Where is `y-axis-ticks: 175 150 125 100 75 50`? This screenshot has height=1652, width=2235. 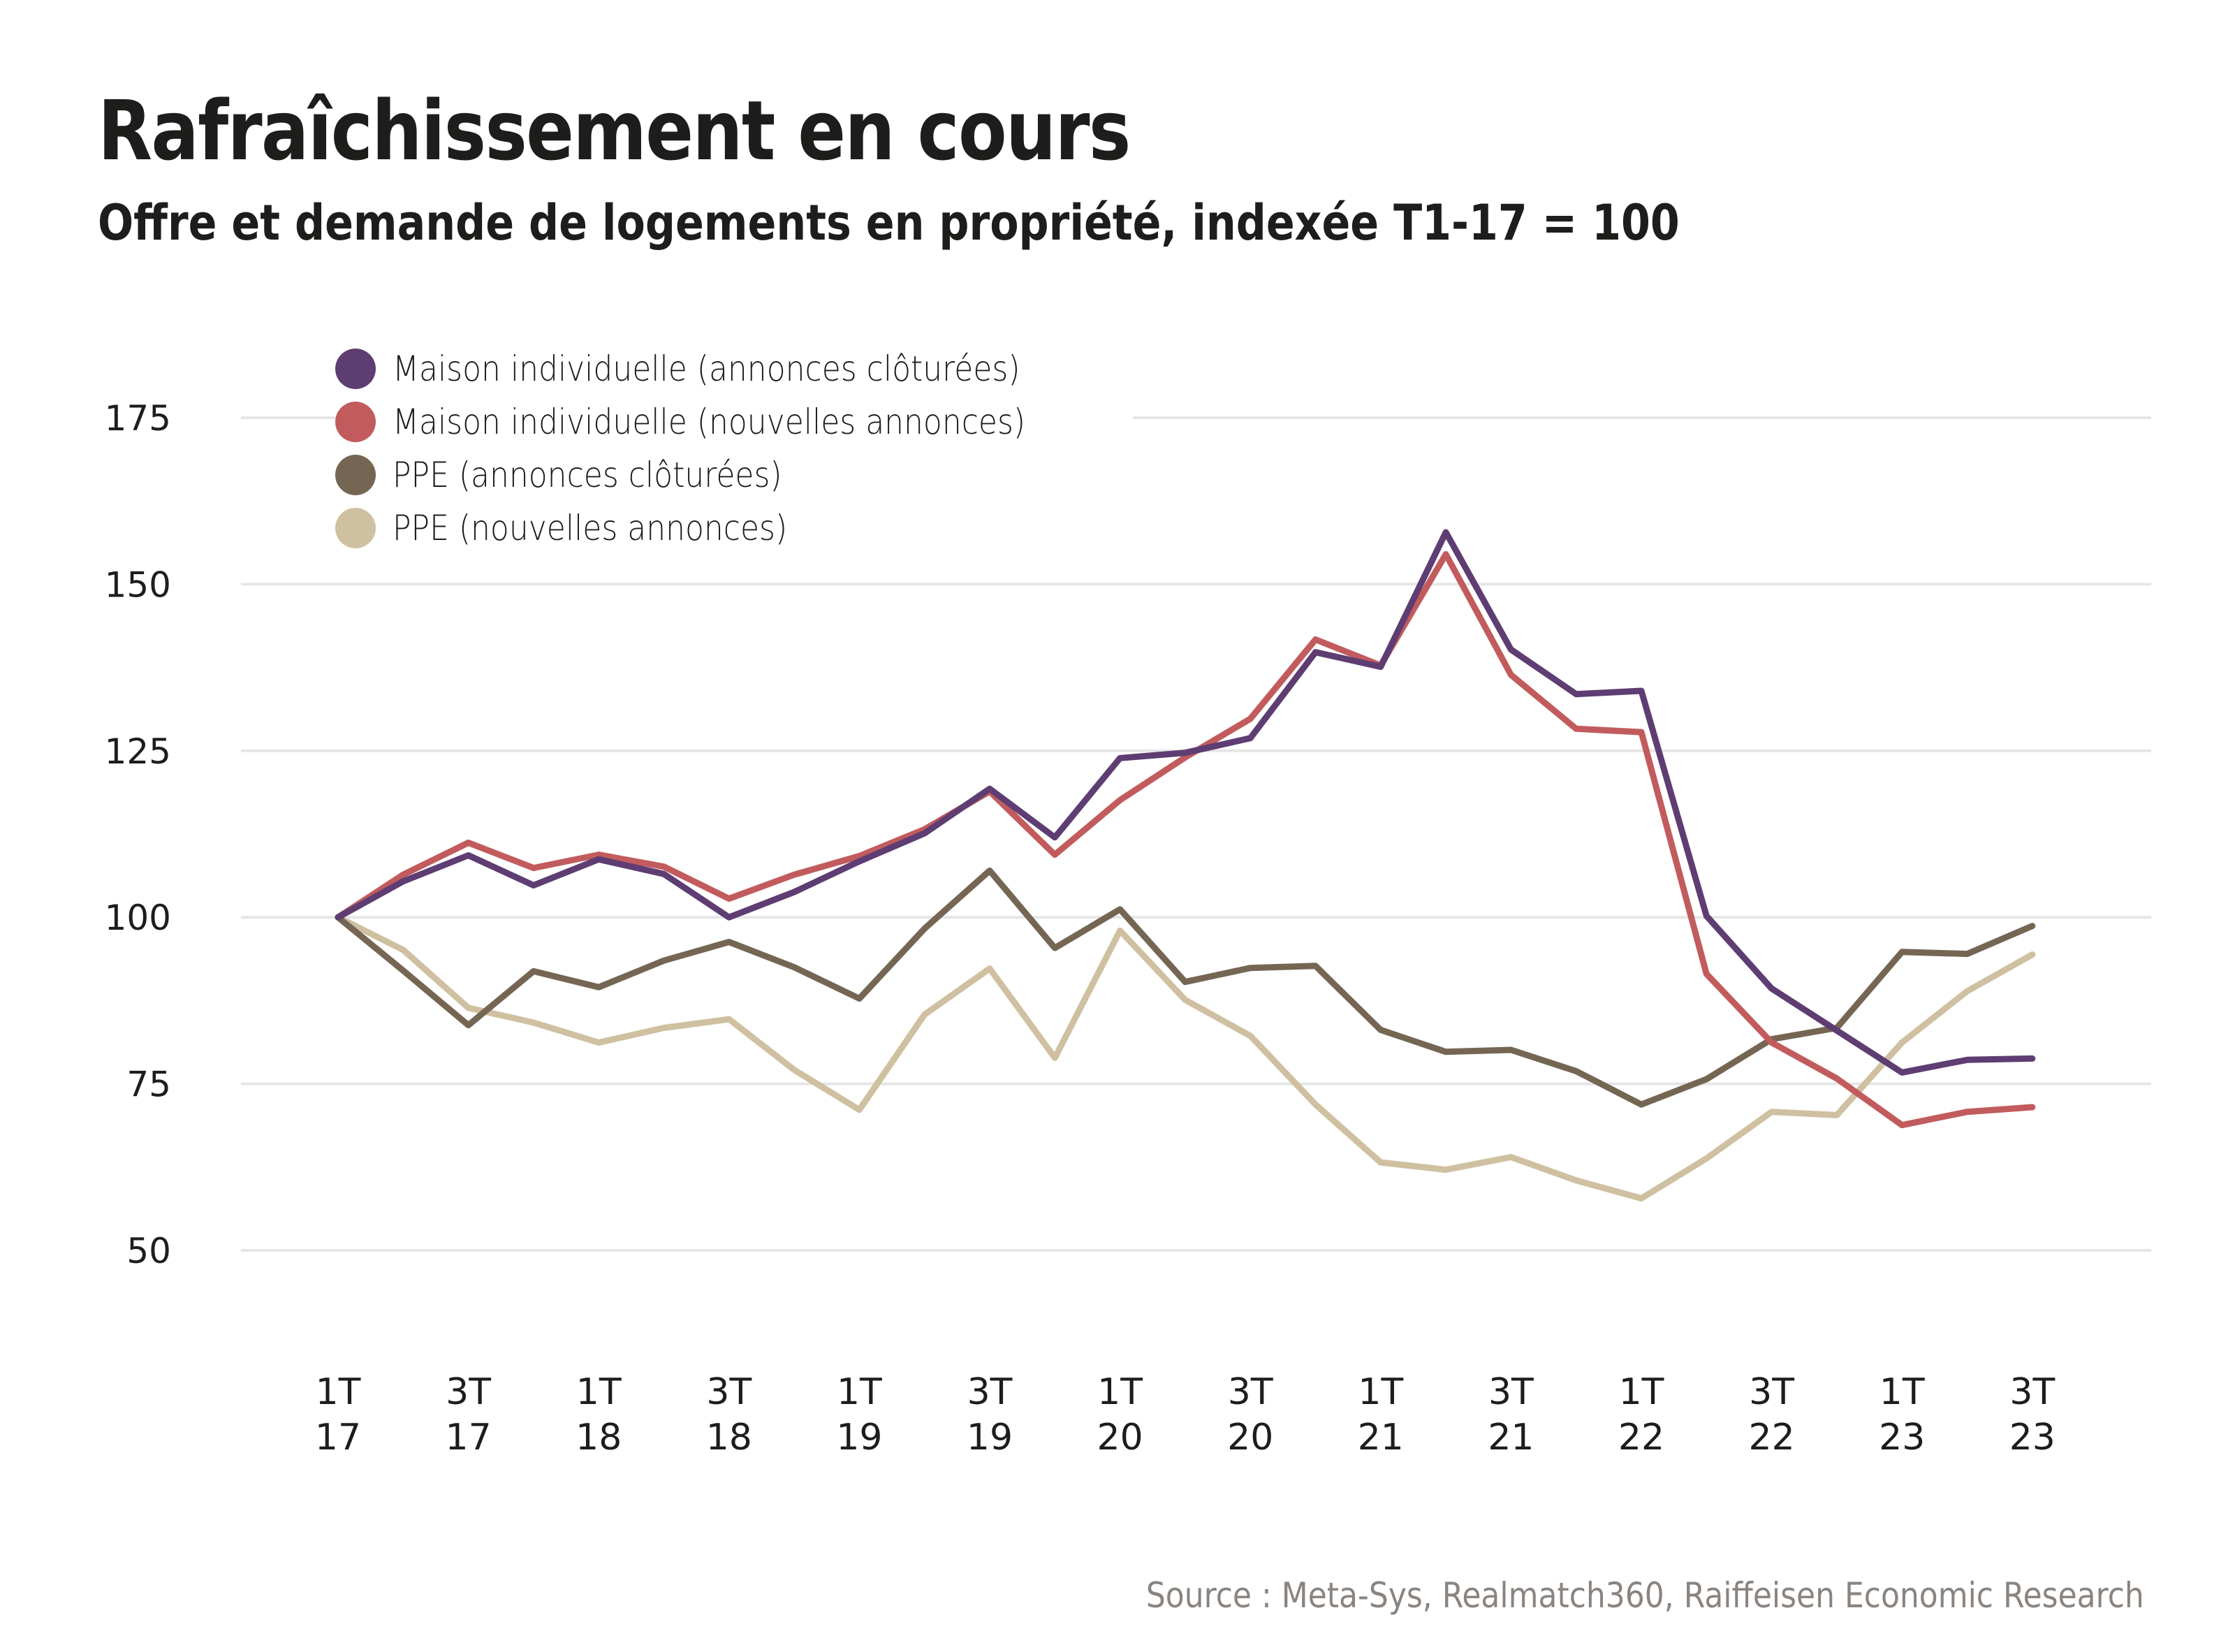 y-axis-ticks: 175 150 125 100 75 50 is located at coordinates (138, 834).